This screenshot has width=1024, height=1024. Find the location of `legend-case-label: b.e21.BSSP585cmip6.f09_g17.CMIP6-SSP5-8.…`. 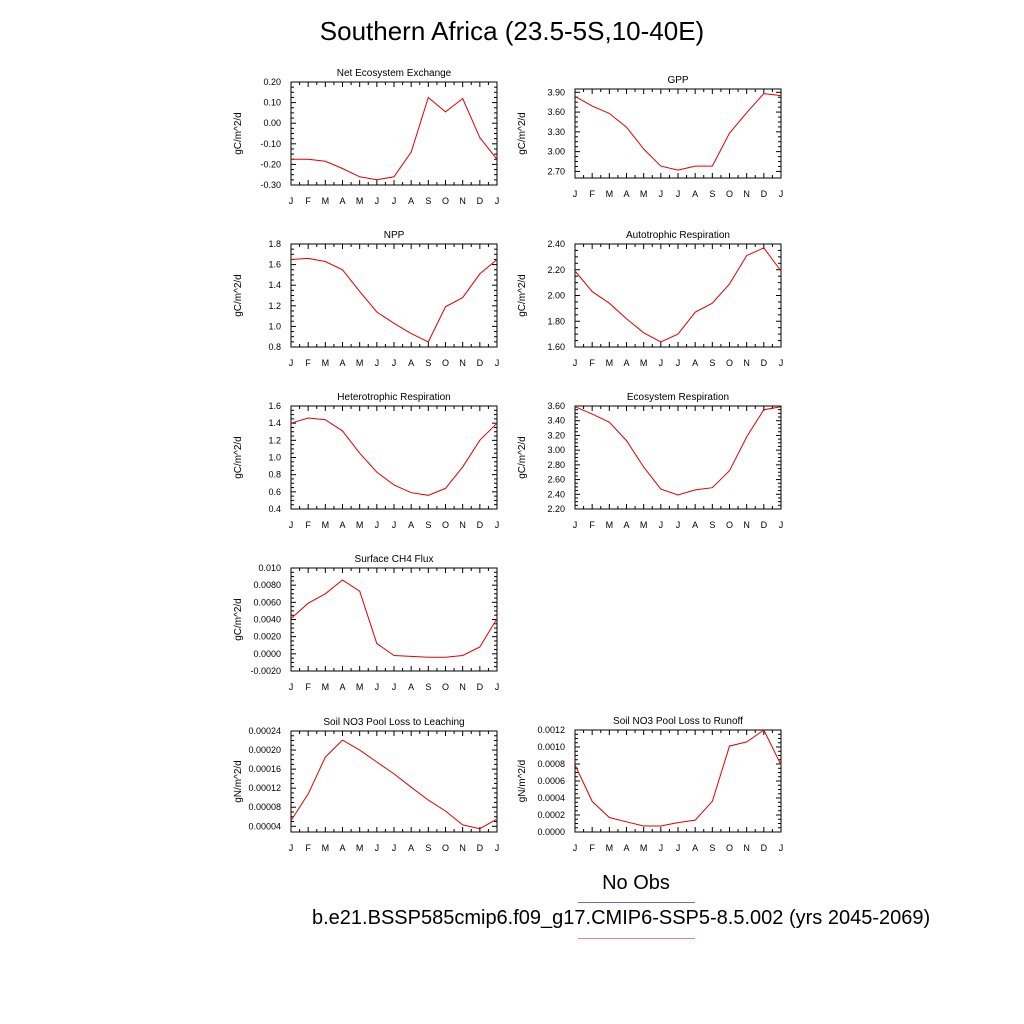

legend-case-label: b.e21.BSSP585cmip6.f09_g17.CMIP6-SSP5-8.… is located at coordinates (621, 918).